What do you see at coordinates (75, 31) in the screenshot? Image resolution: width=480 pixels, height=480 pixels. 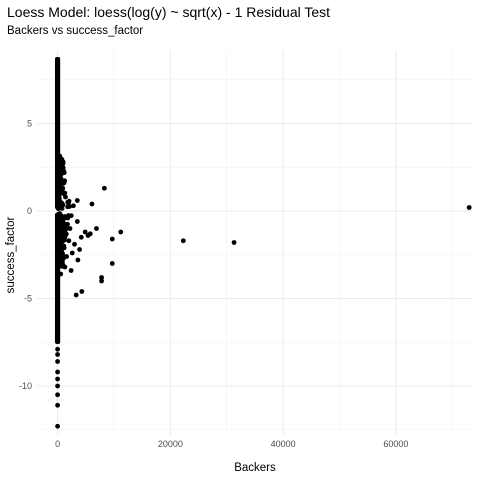 I see `chart-subtitle: Backers vs success_factor` at bounding box center [75, 31].